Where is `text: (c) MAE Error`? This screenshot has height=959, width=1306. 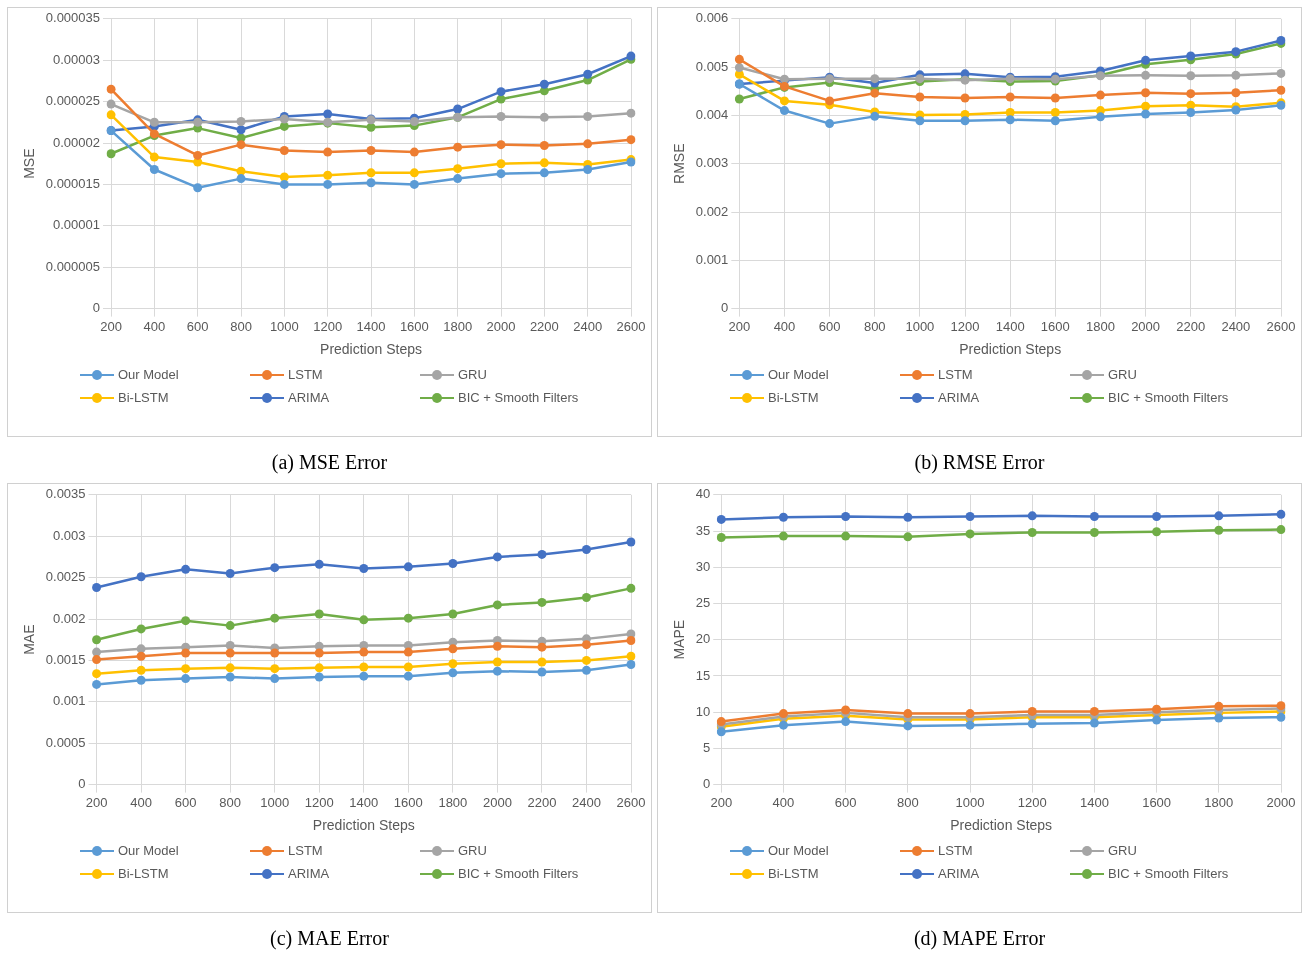 text: (c) MAE Error is located at coordinates (329, 938).